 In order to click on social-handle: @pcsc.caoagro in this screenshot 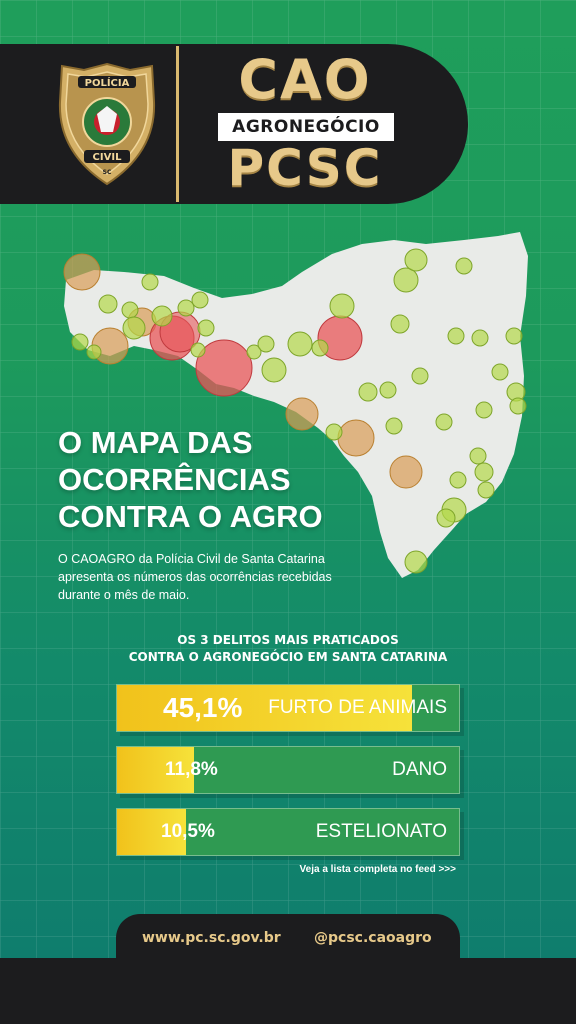, I will do `click(373, 938)`.